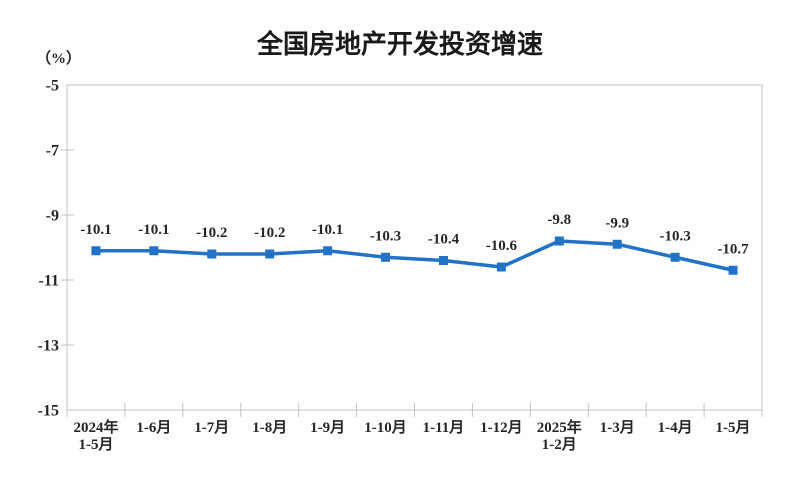 The width and height of the screenshot is (800, 479). Describe the element at coordinates (617, 223) in the screenshot. I see `data-label: -9.9` at that location.